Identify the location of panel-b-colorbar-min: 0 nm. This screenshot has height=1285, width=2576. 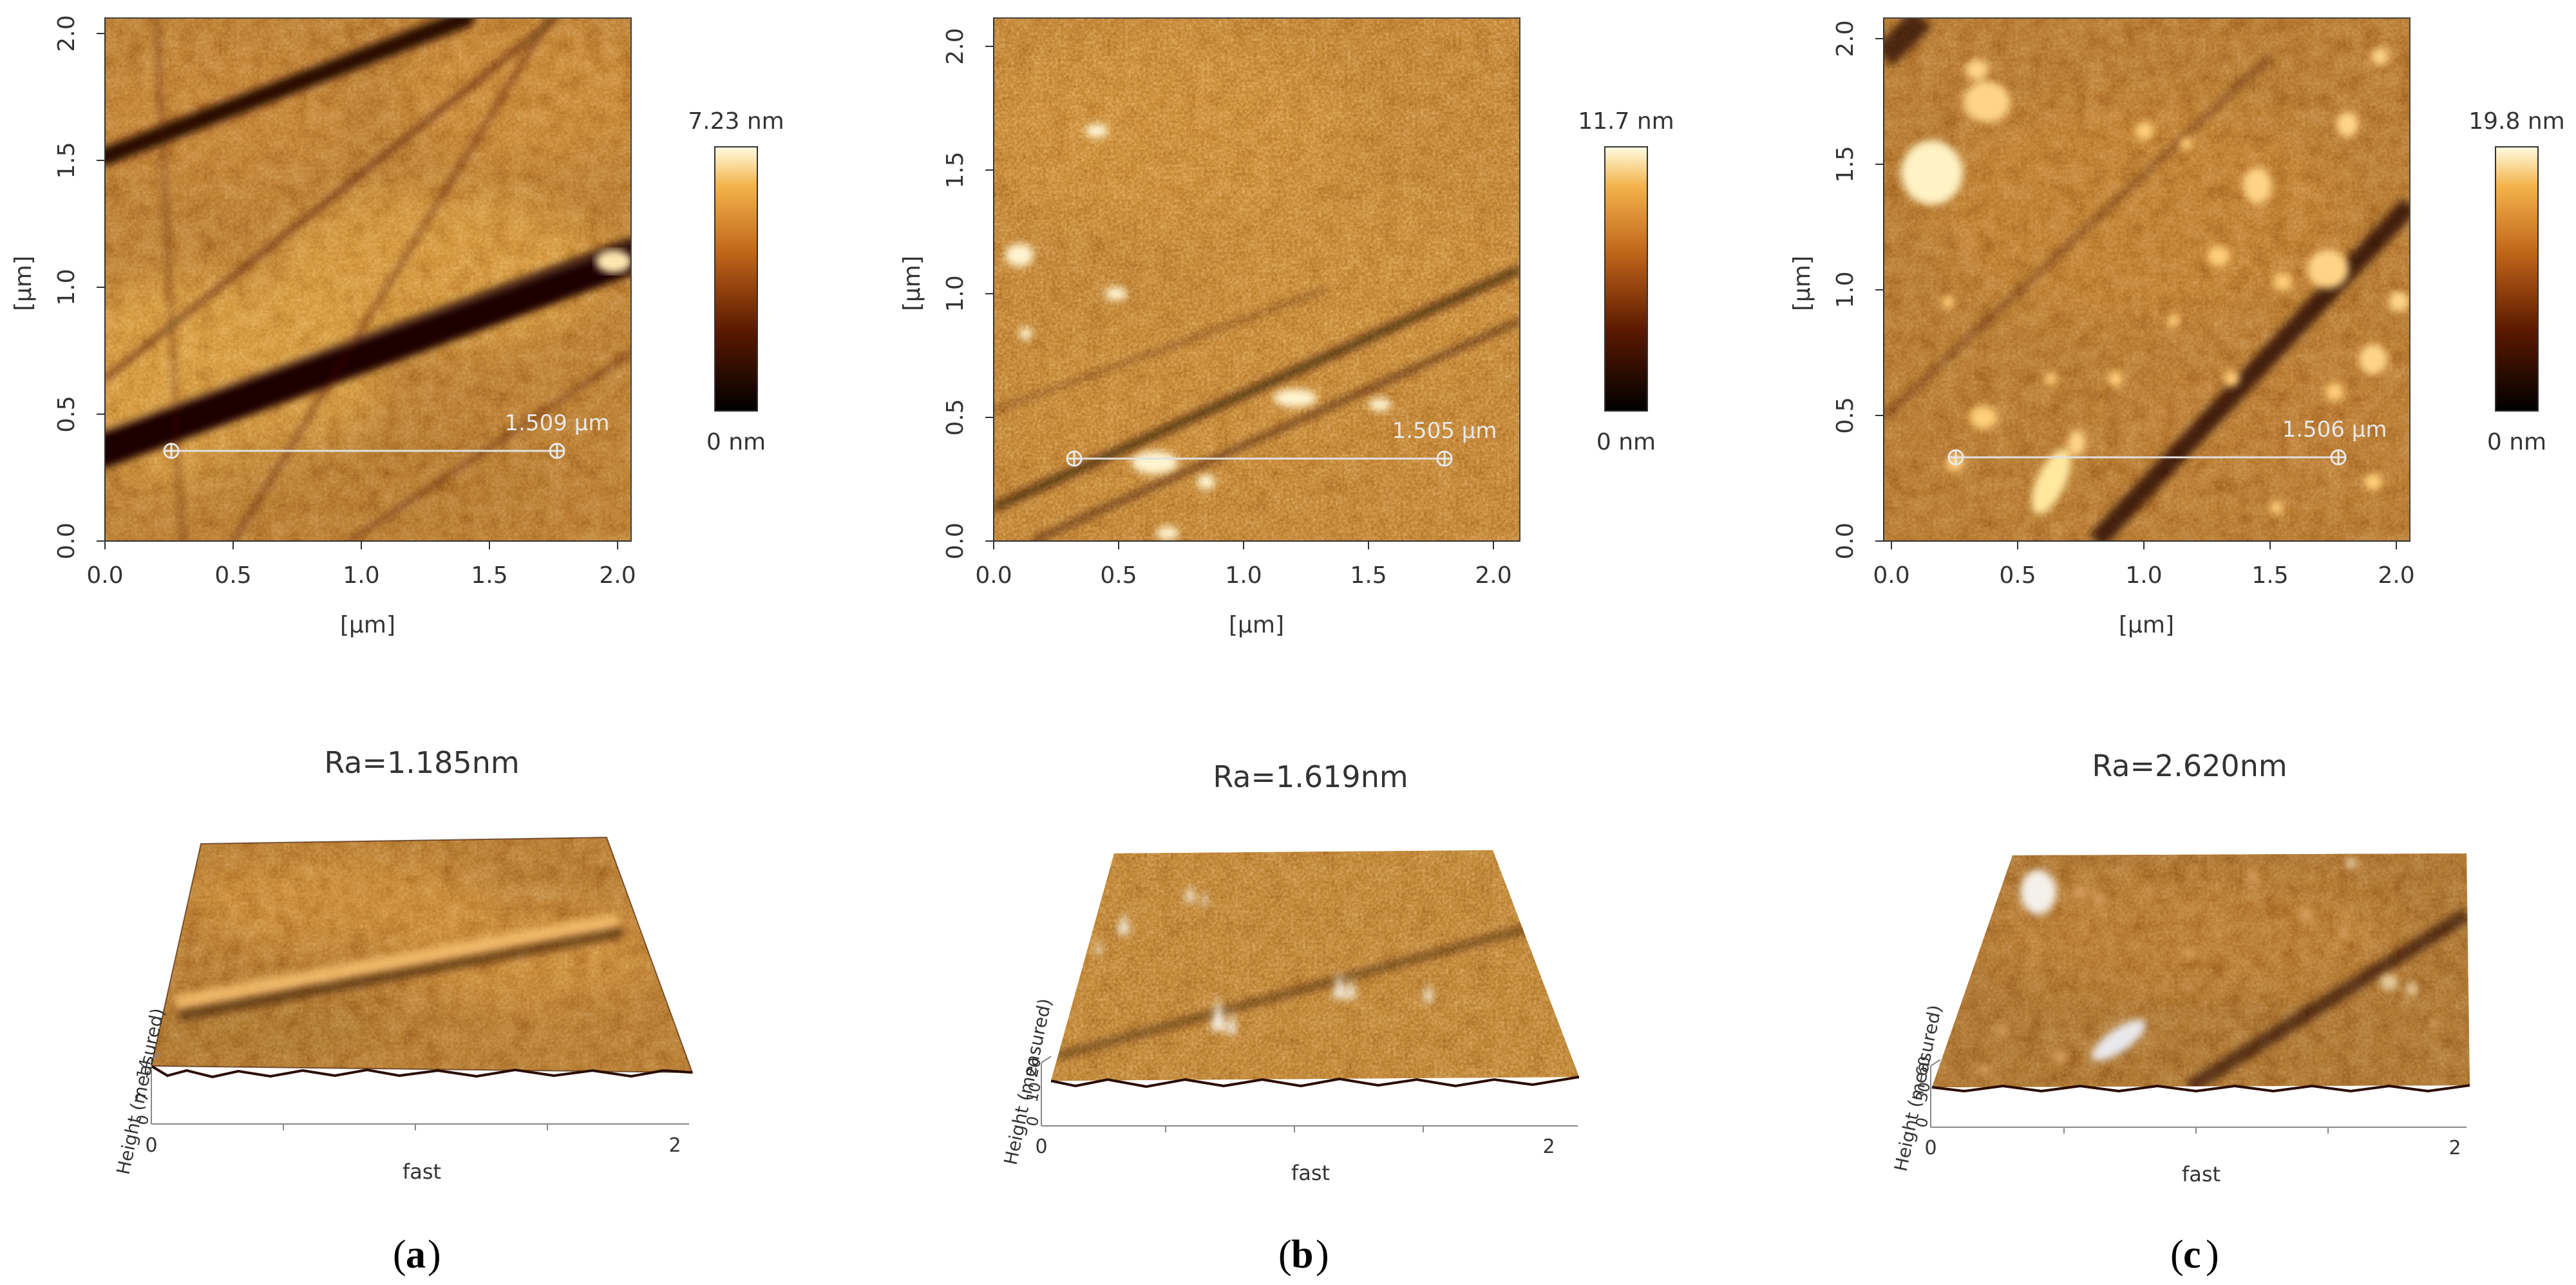
(1626, 442).